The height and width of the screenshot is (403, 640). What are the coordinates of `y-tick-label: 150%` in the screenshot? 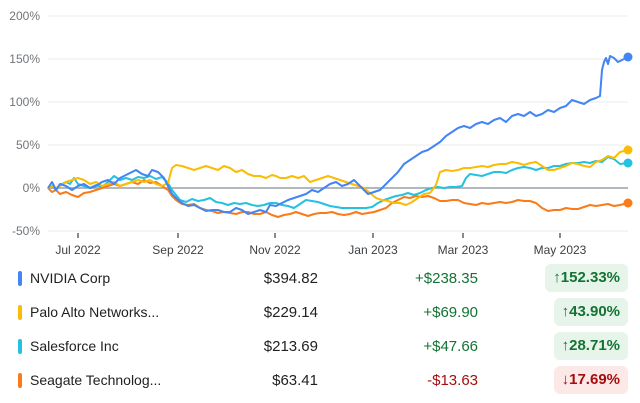 It's located at (24, 59).